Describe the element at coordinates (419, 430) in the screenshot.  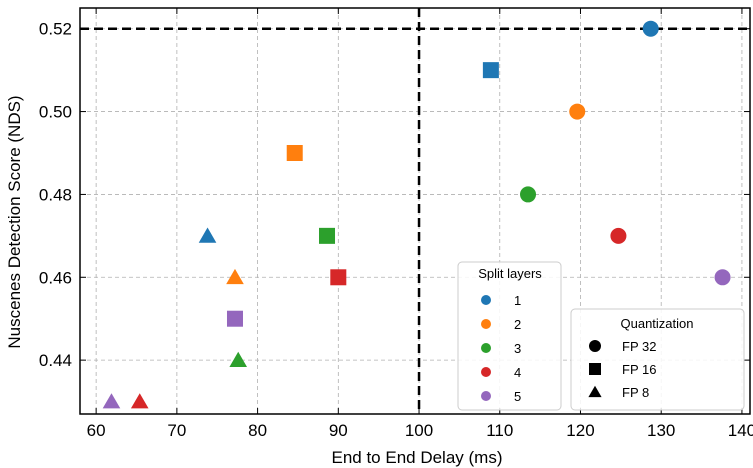
I see `x-tick-label-100: 100` at that location.